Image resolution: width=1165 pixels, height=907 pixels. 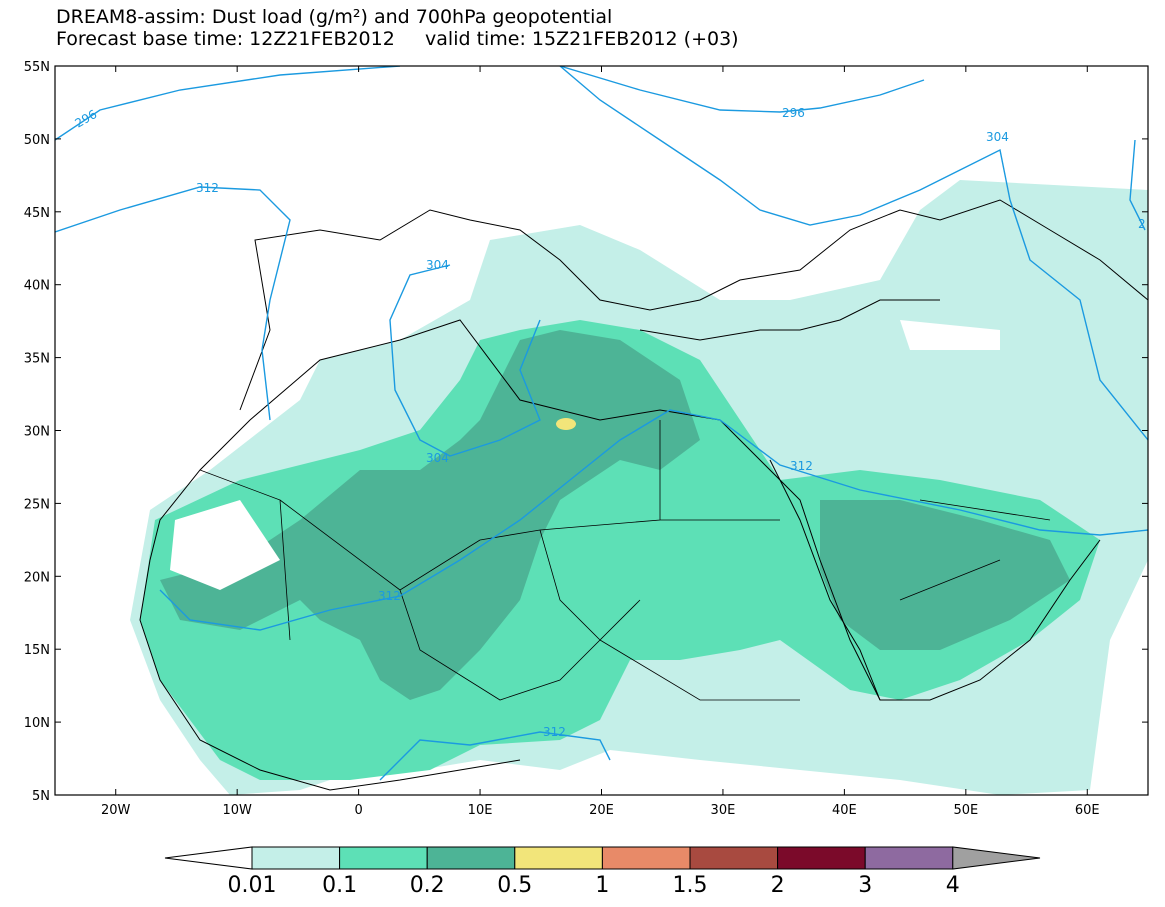 I want to click on lon-label: 10W, so click(x=237, y=810).